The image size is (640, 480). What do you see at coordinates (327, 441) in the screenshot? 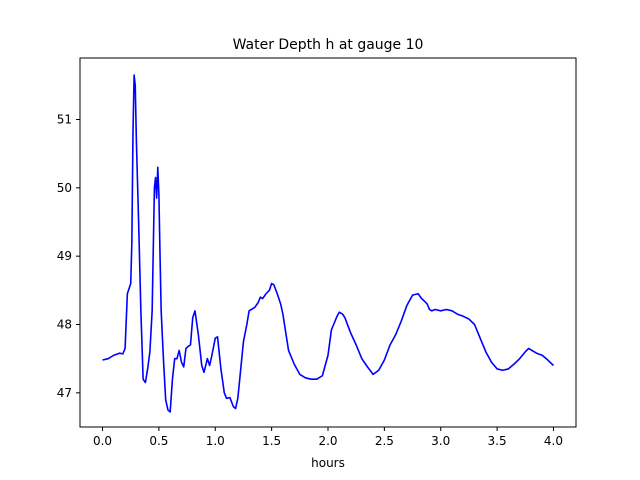
I see `x-tick-label: 2.0` at bounding box center [327, 441].